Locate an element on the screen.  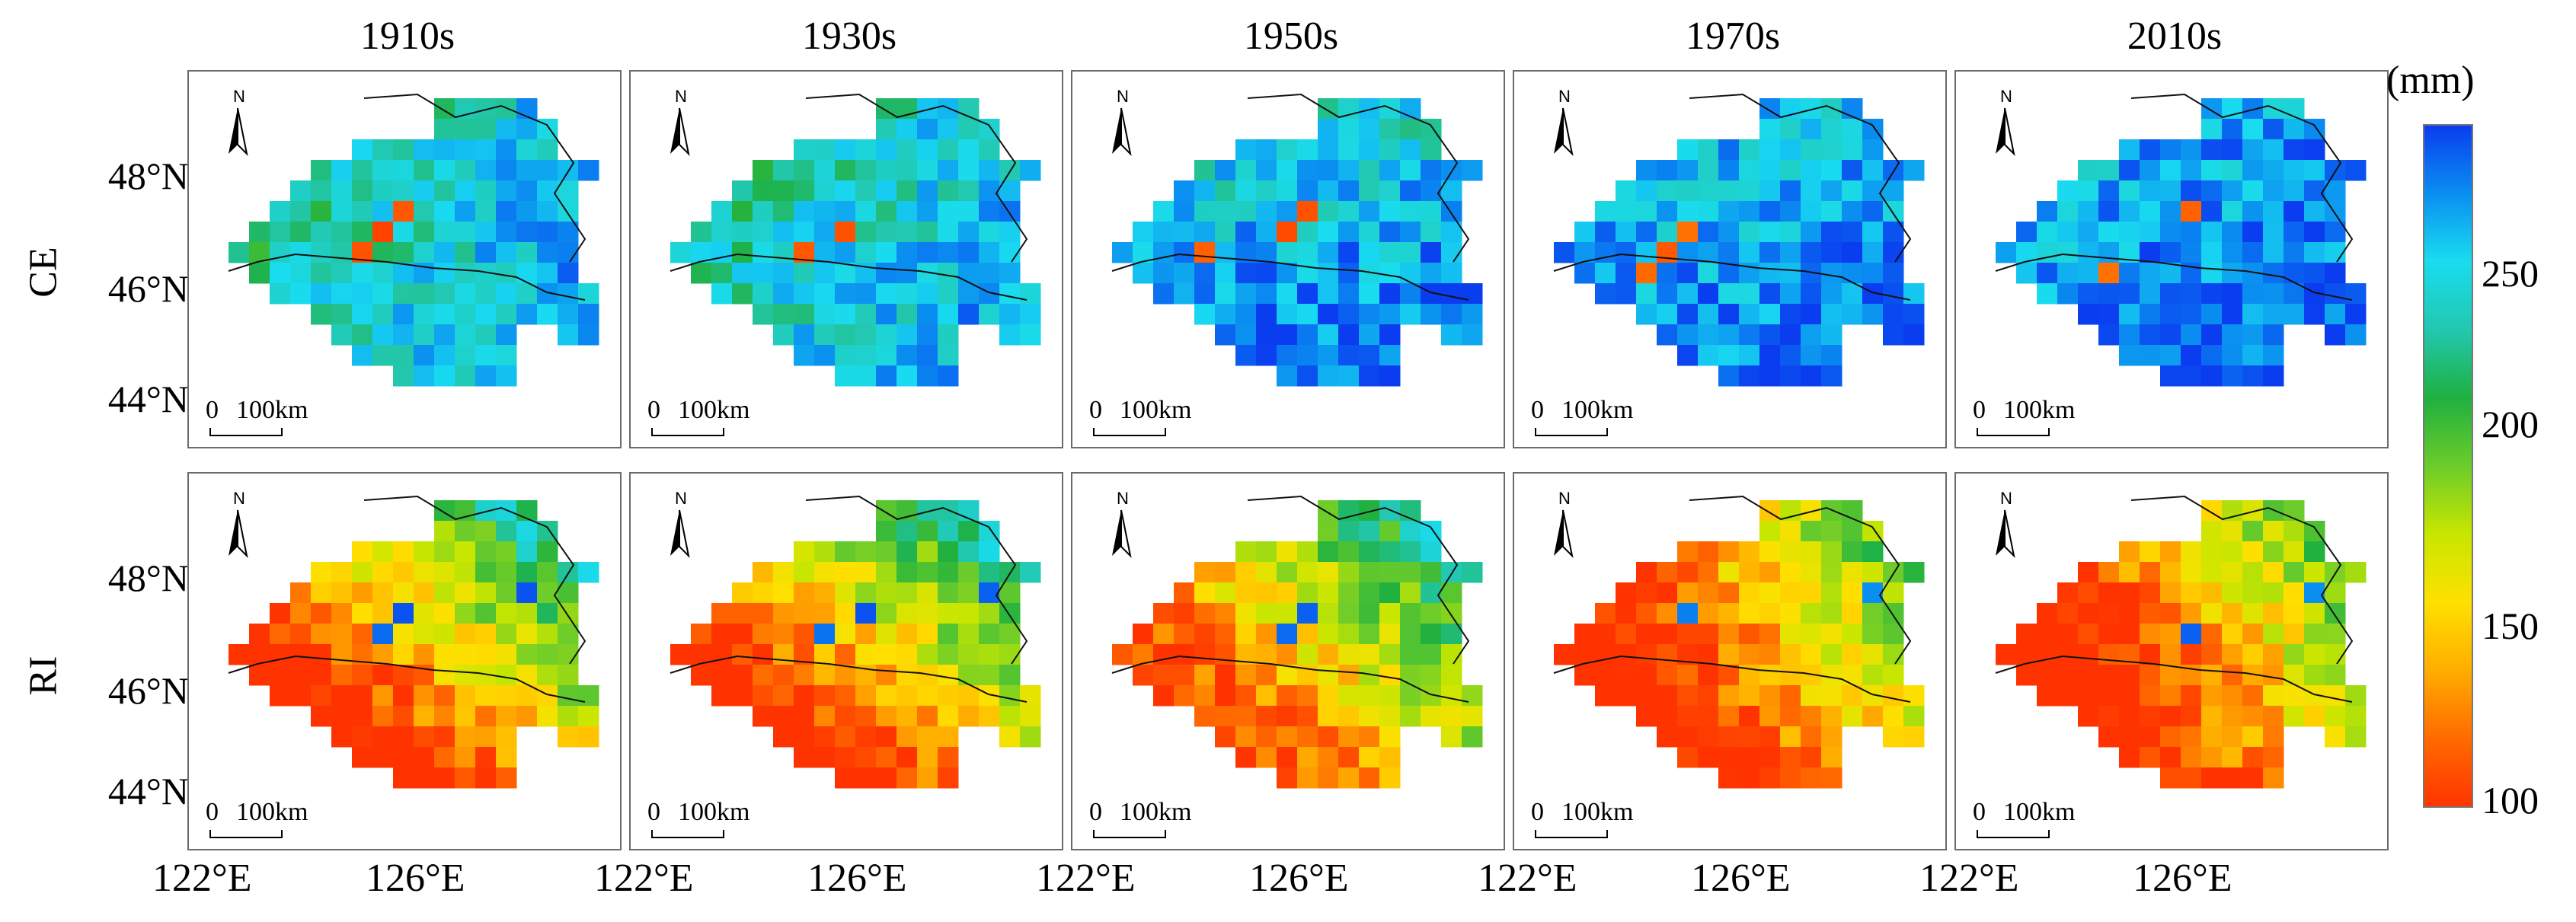
province-boundary-south is located at coordinates (849, 679).